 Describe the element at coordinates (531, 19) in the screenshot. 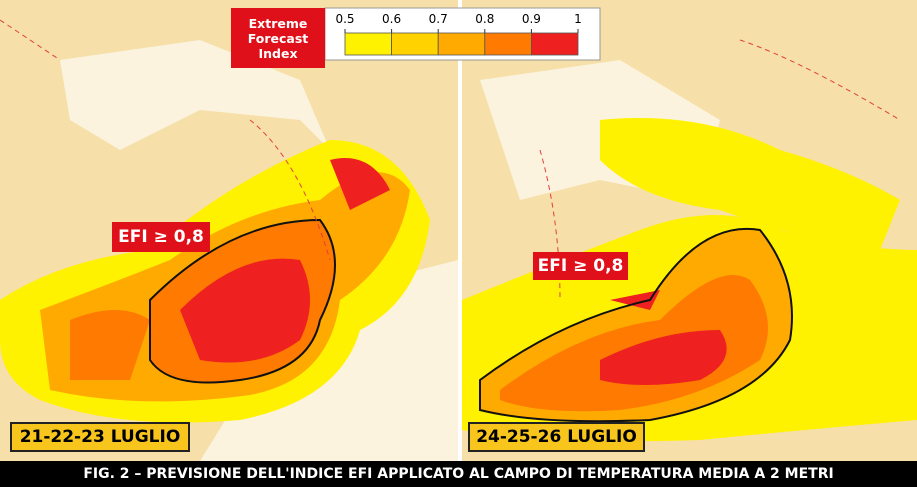

I see `tick-label: 0.9` at that location.